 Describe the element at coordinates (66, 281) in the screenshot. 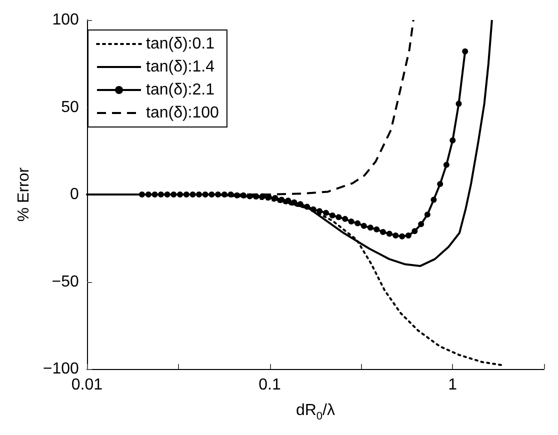

I see `y-tick-label: −50` at that location.